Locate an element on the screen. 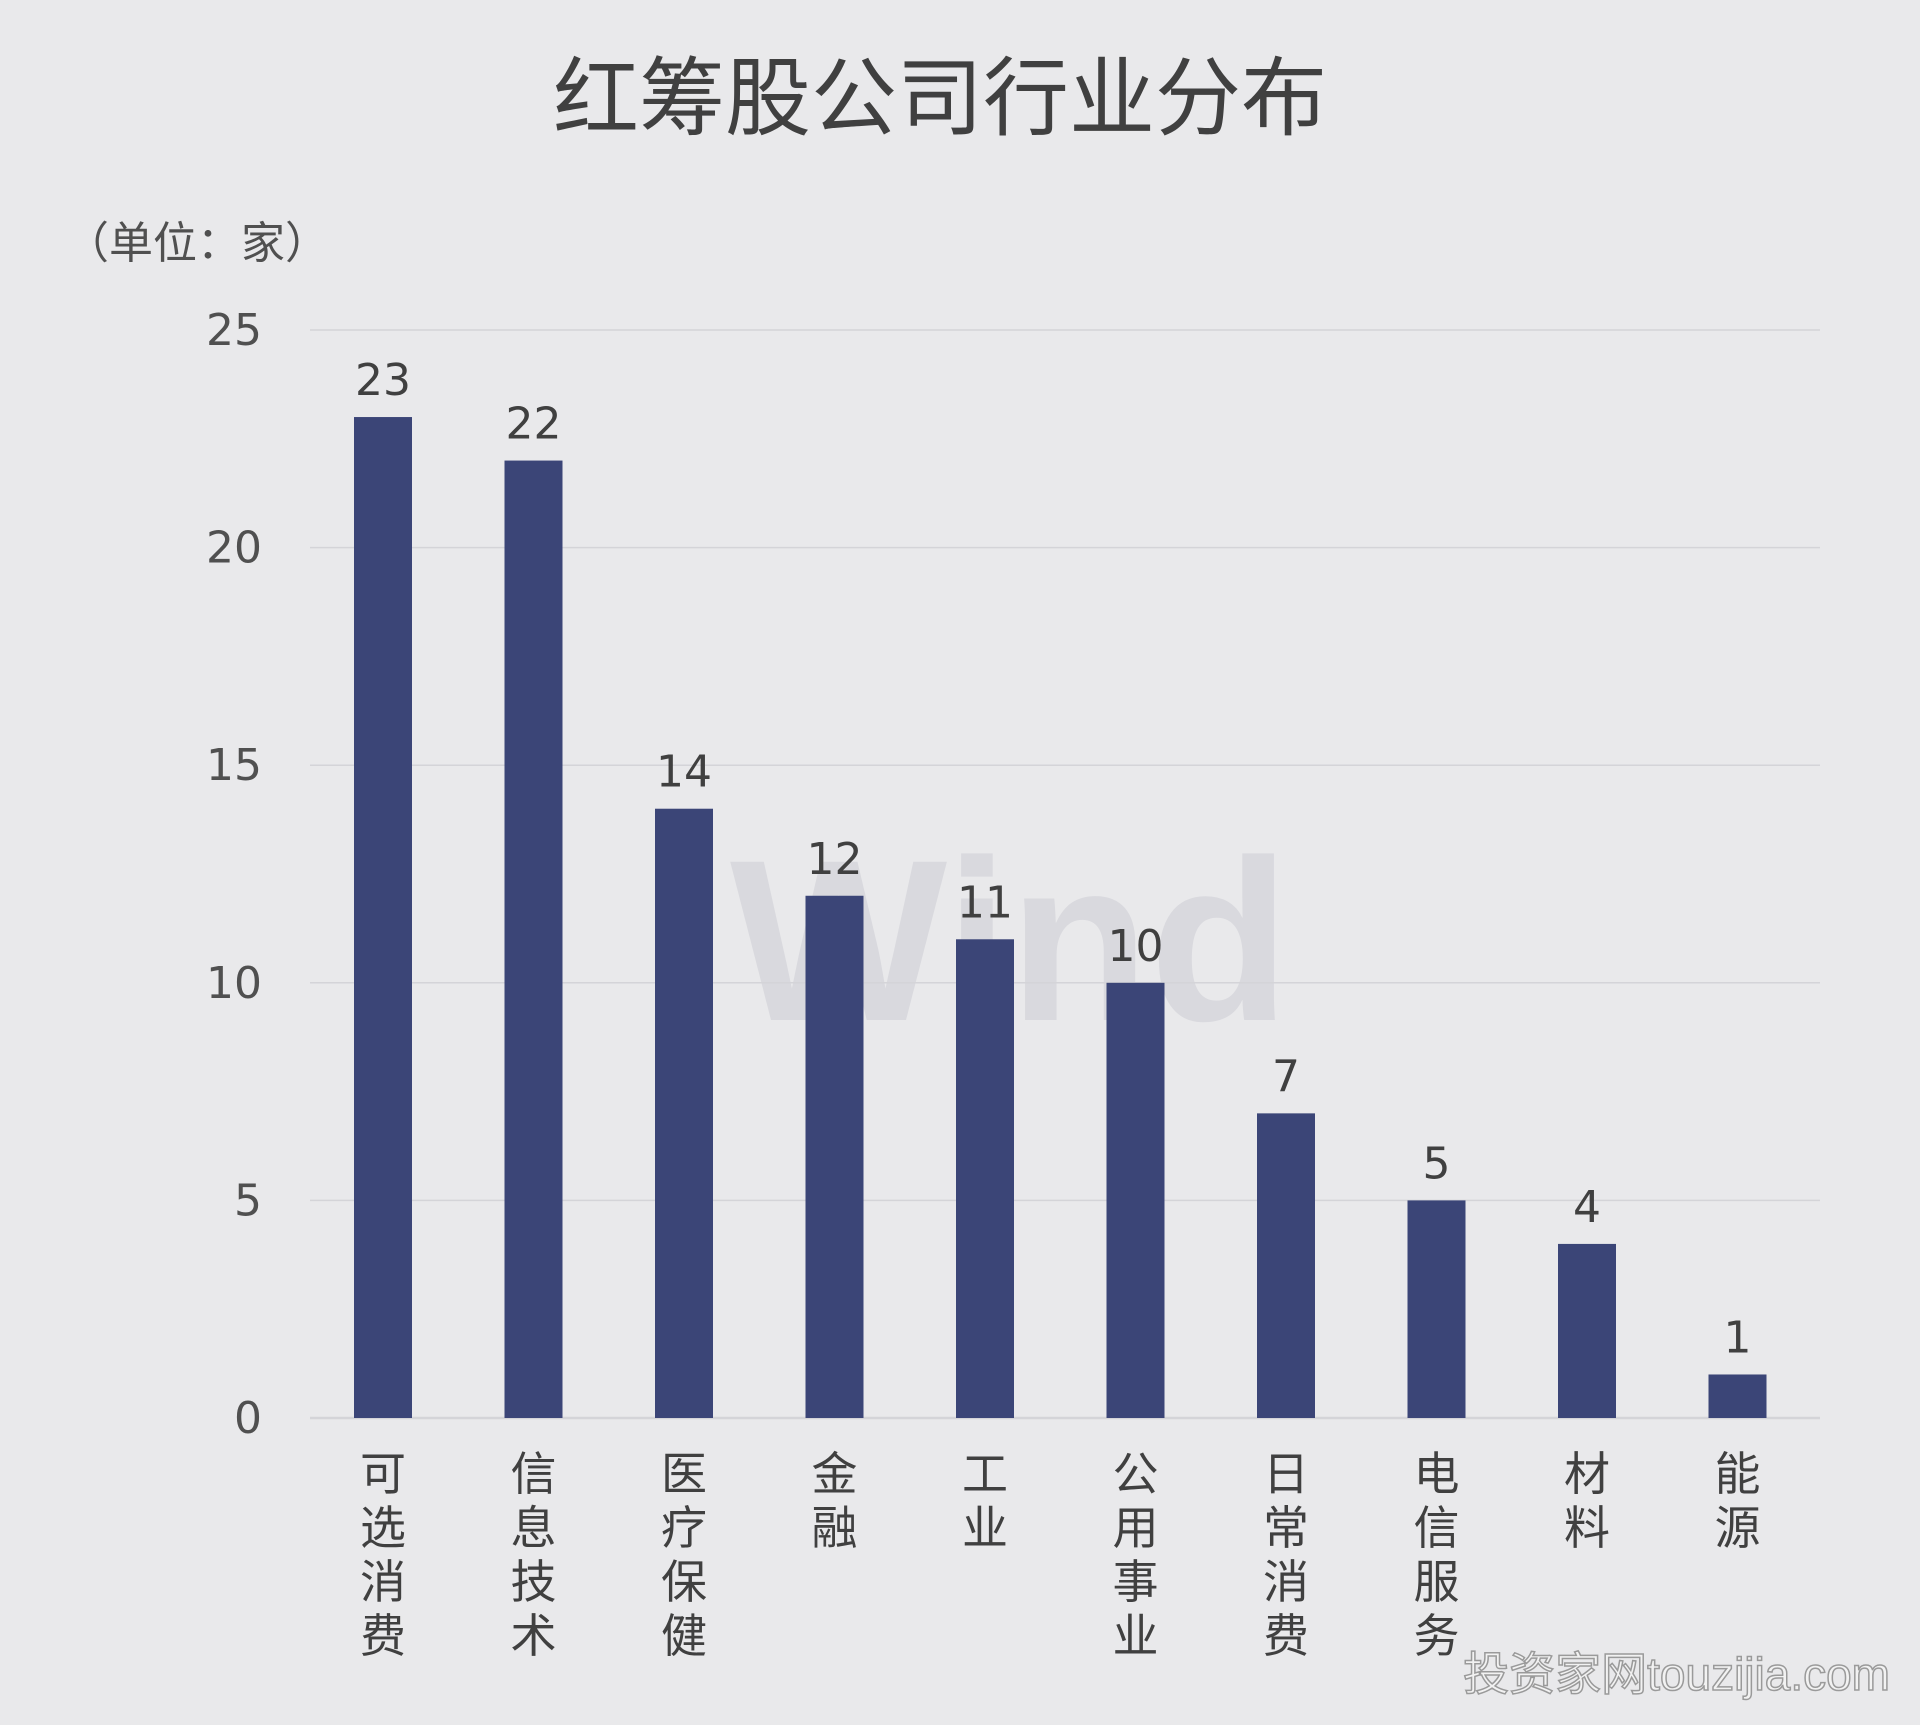 Image resolution: width=1920 pixels, height=1725 pixels. data-label: 5 is located at coordinates (1437, 1163).